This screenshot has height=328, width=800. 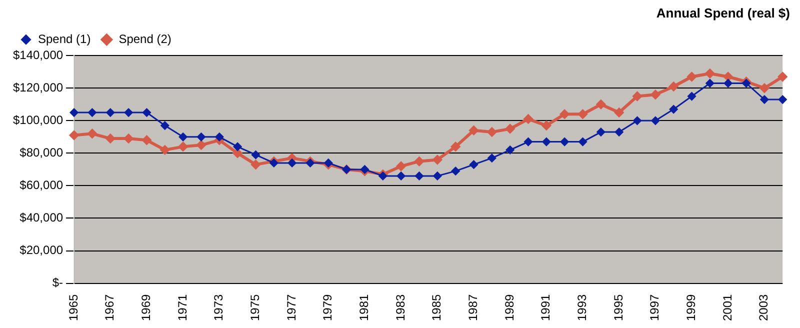 I want to click on x-tick-label: 1993, so click(x=582, y=308).